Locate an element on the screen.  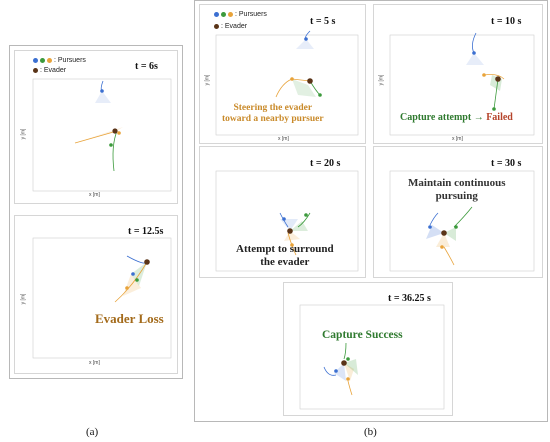
surround-note: Attempt to surround the evader is located at coordinates (285, 255).